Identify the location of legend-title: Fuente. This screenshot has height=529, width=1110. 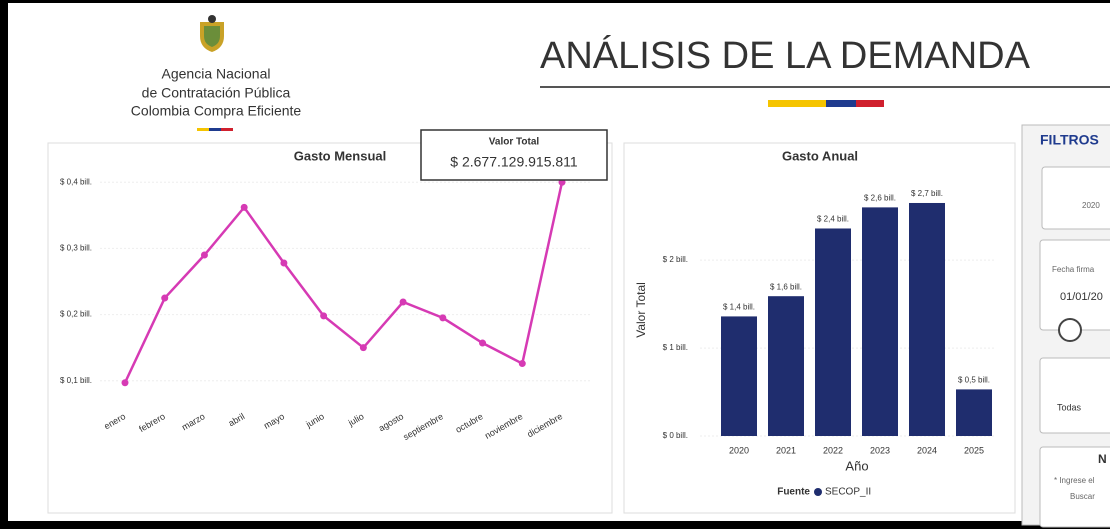
(793, 492).